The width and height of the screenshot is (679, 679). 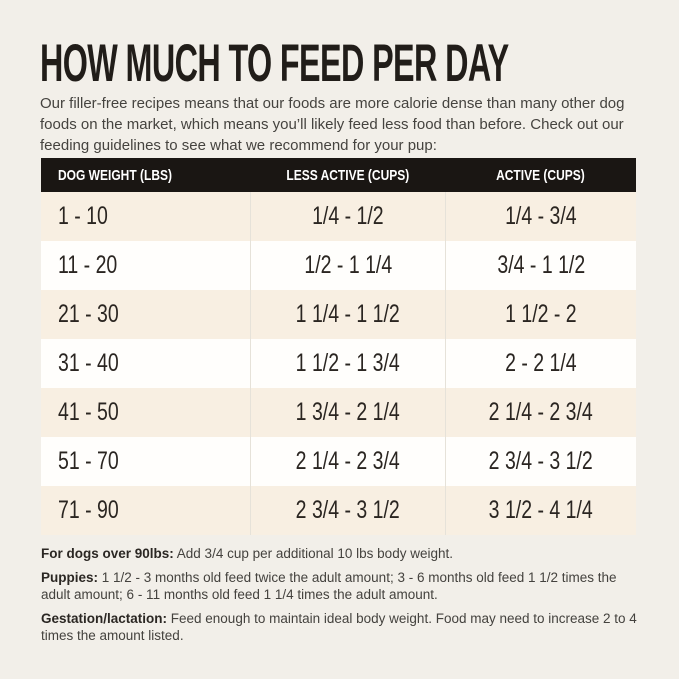 I want to click on weight-value: 21 - 30, so click(x=88, y=314).